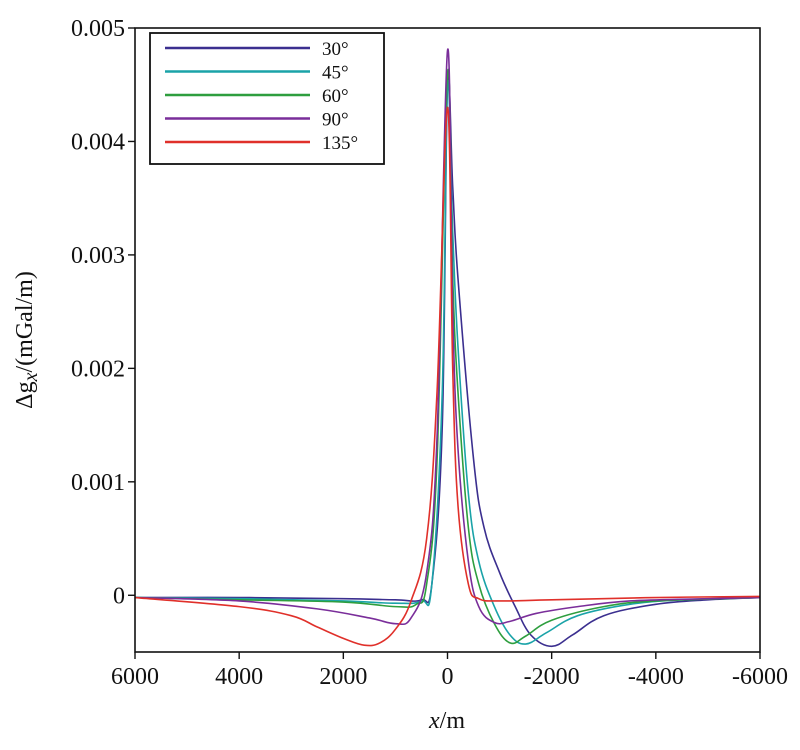  I want to click on x-tick-label: 2000, so click(343, 677).